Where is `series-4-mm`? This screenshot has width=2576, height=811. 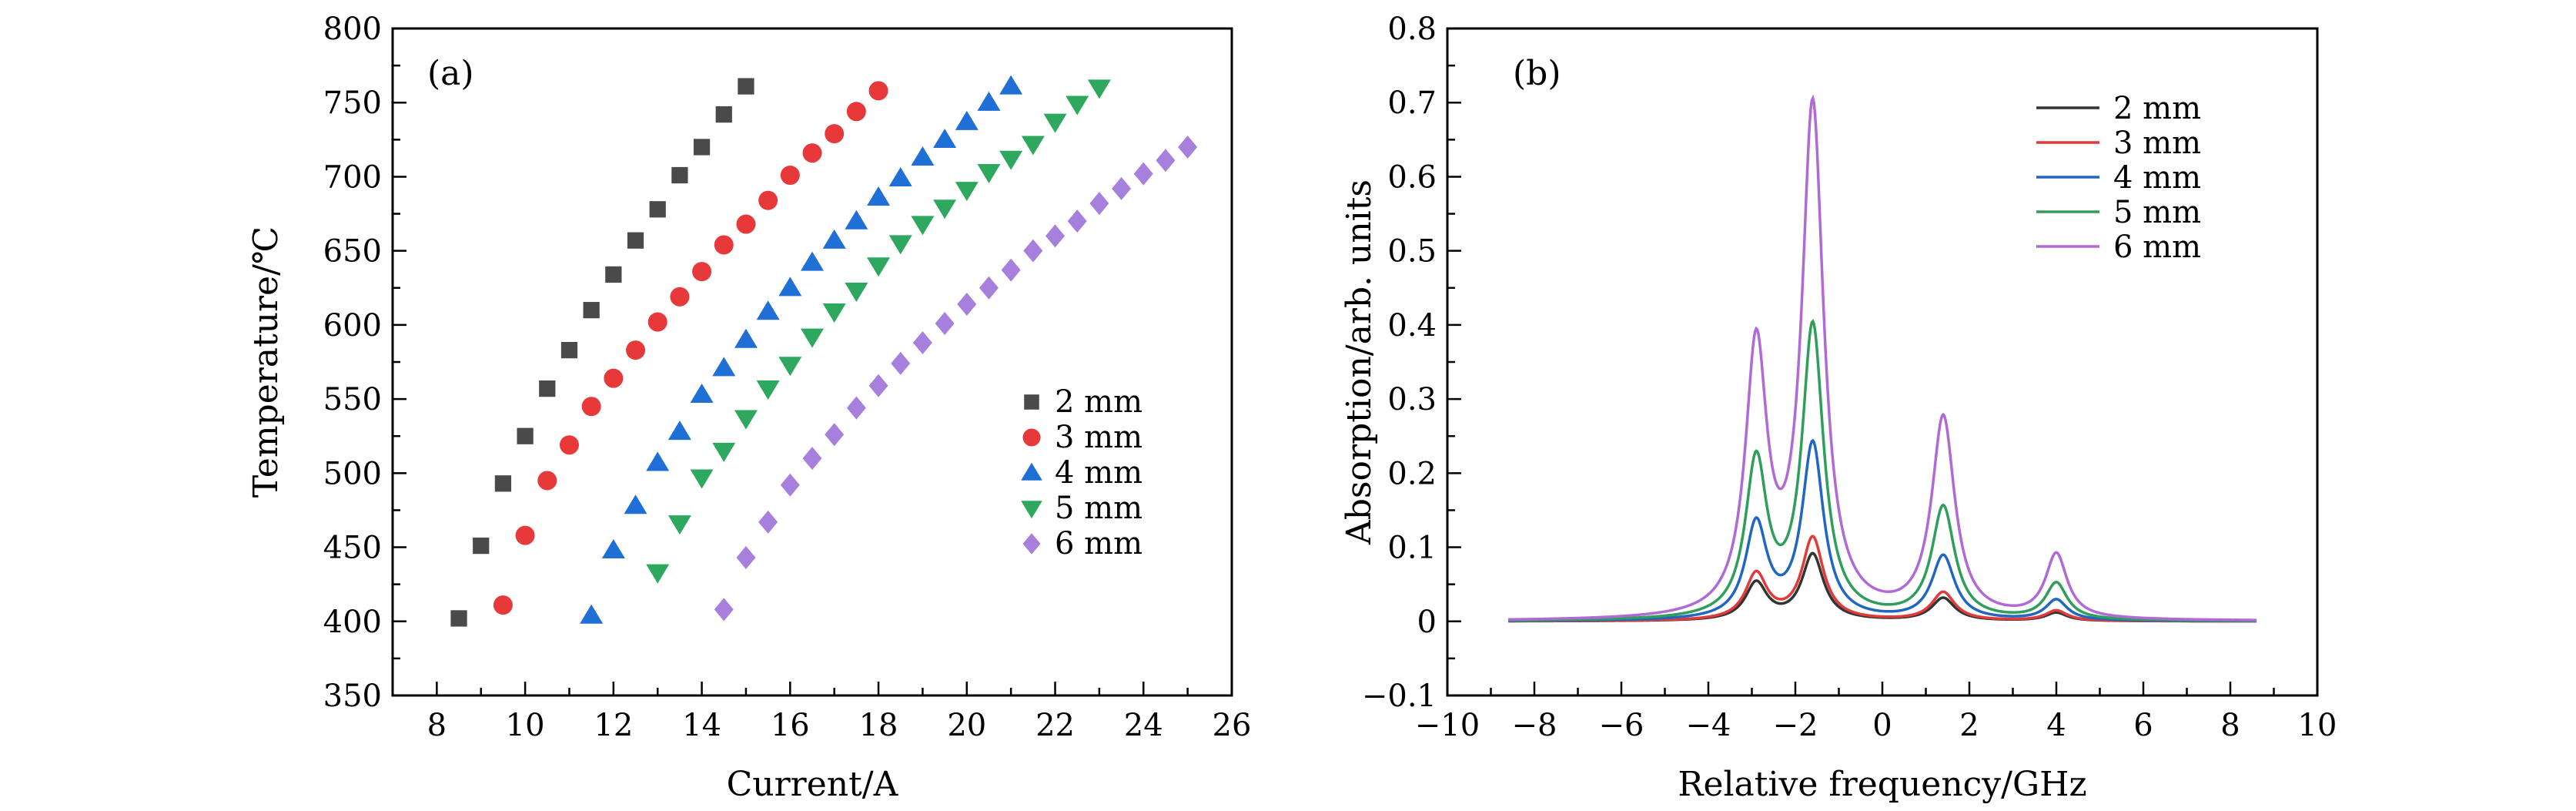 series-4-mm is located at coordinates (802, 349).